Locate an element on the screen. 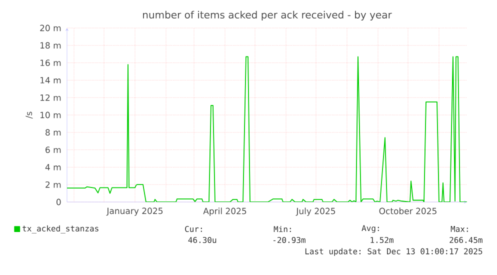 This screenshot has height=275, width=497. text: -20.93m is located at coordinates (289, 240).